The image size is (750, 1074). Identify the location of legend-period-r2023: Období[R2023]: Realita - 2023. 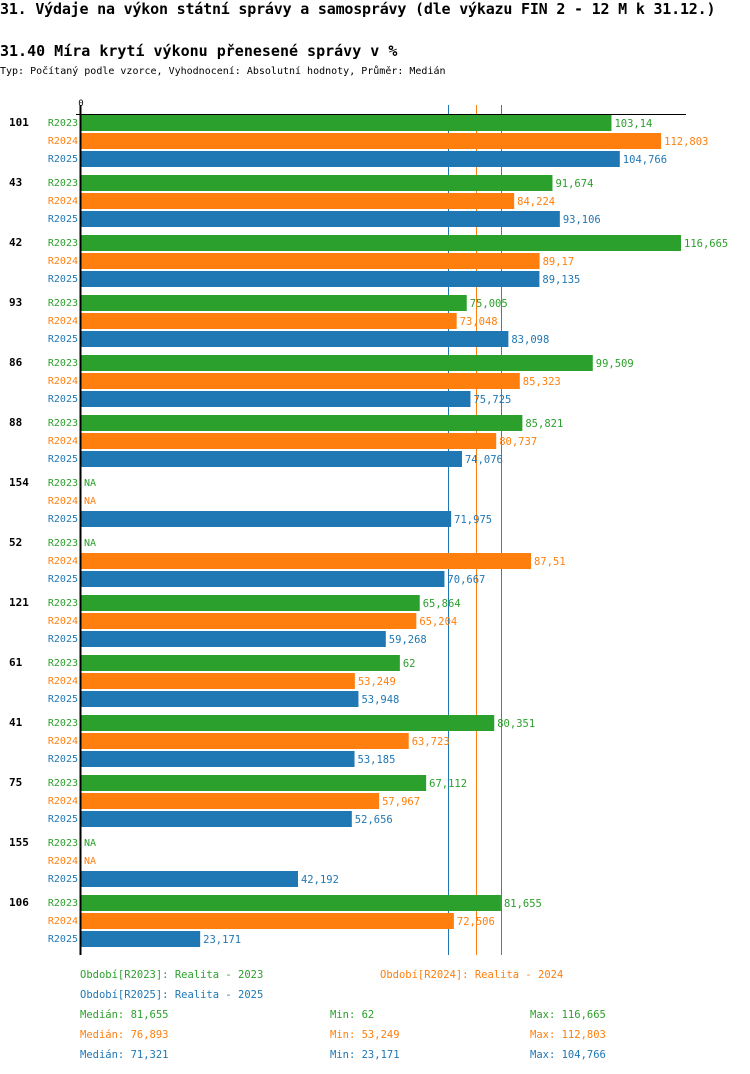
(172, 975).